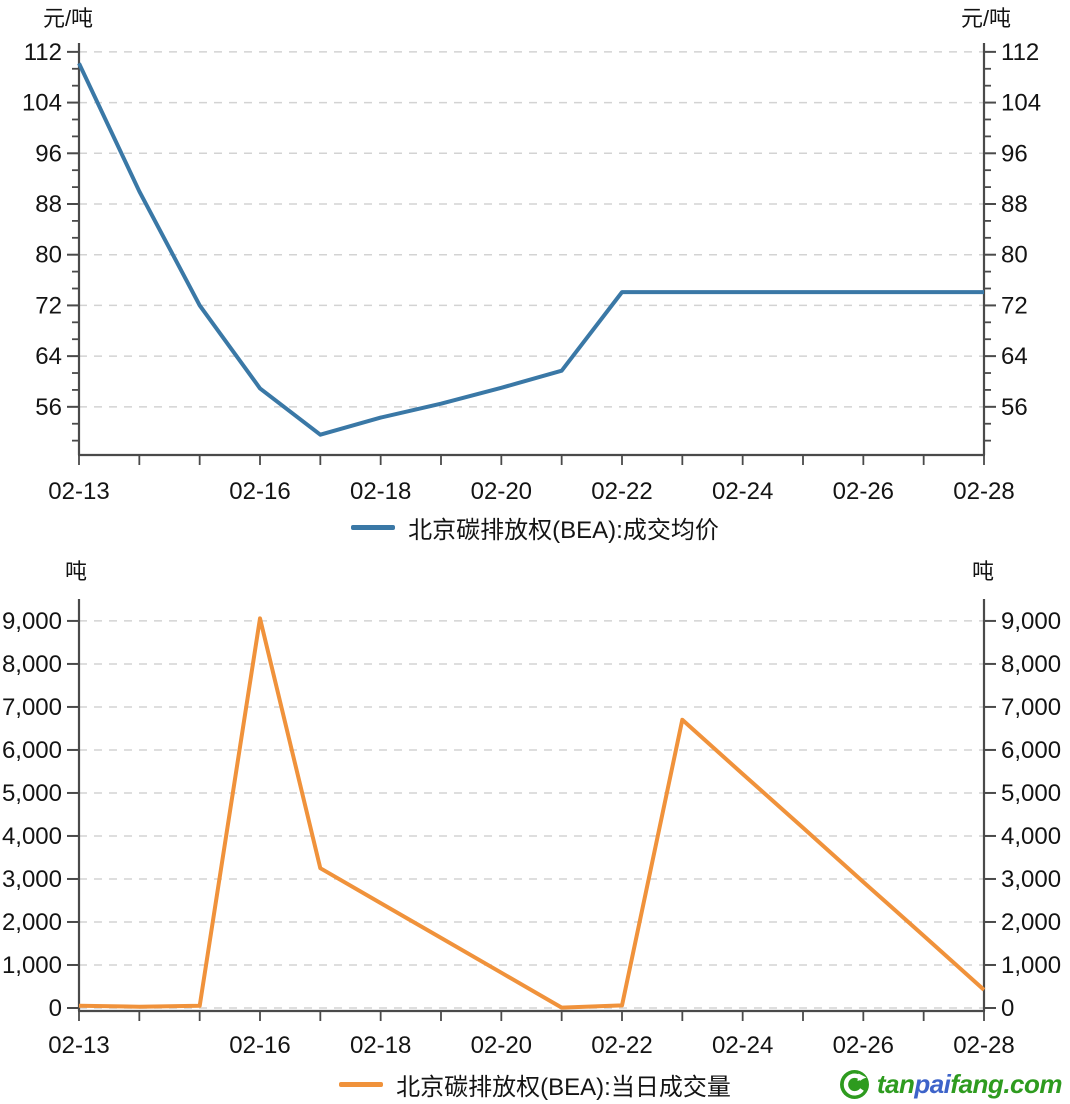 The height and width of the screenshot is (1104, 1070). I want to click on unit-label-left: 吨, so click(76, 571).